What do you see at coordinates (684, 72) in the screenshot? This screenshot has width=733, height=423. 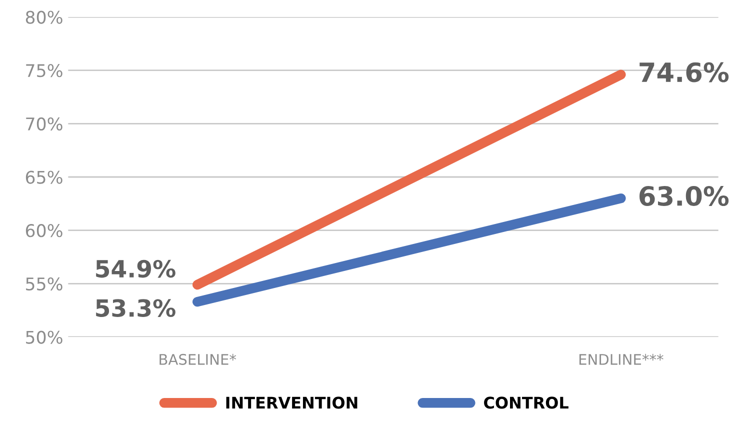 I see `data-label: 74.6%` at bounding box center [684, 72].